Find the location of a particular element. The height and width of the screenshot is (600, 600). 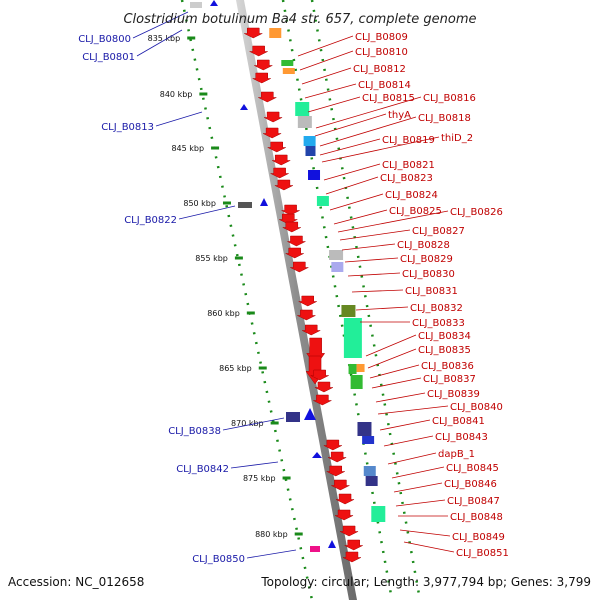

gene-label-CLJ_B0835: CLJ_B0835 is located at coordinates (444, 350).